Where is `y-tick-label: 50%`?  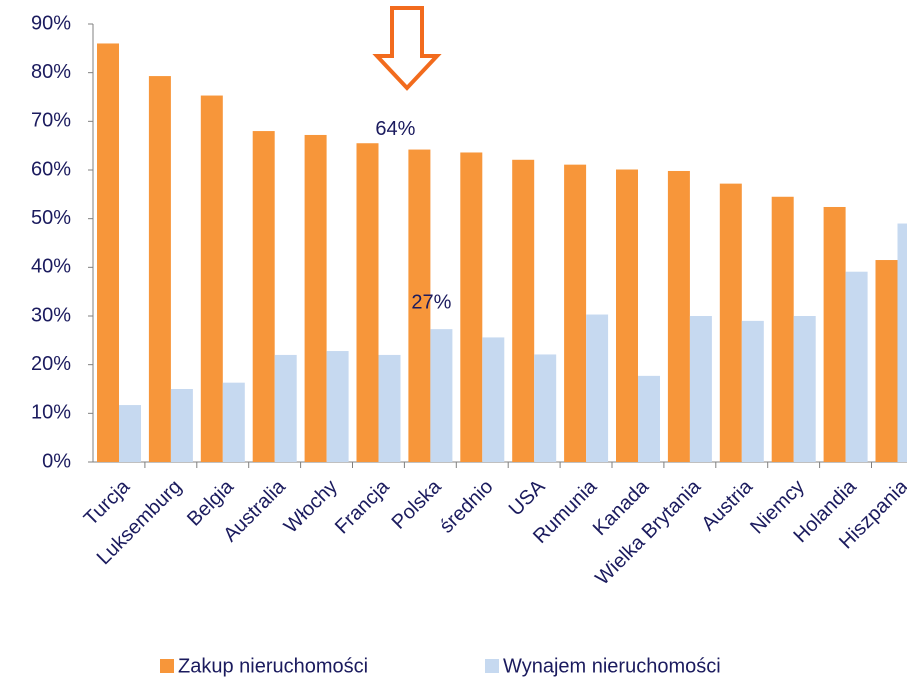 y-tick-label: 50% is located at coordinates (51, 218).